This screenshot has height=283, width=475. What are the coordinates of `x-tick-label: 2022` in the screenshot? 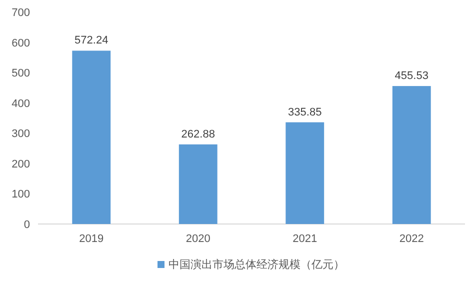 It's located at (411, 239).